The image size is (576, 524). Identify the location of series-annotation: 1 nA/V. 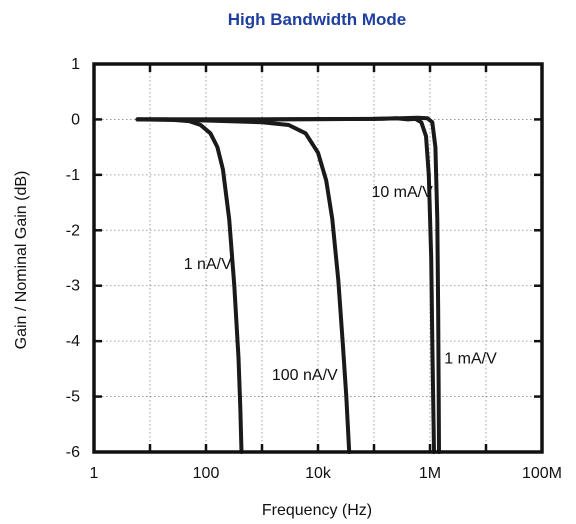
(208, 264).